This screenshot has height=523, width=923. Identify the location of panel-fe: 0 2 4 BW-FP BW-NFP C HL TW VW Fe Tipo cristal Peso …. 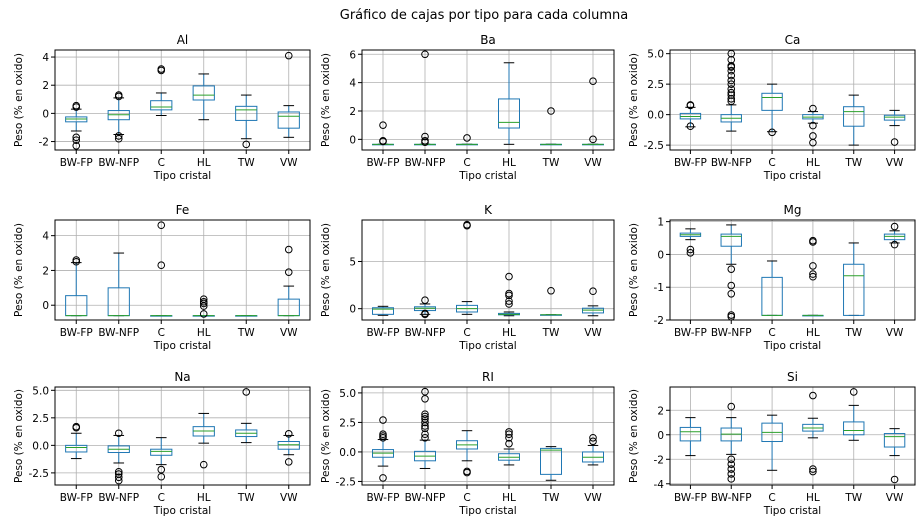
(162, 277).